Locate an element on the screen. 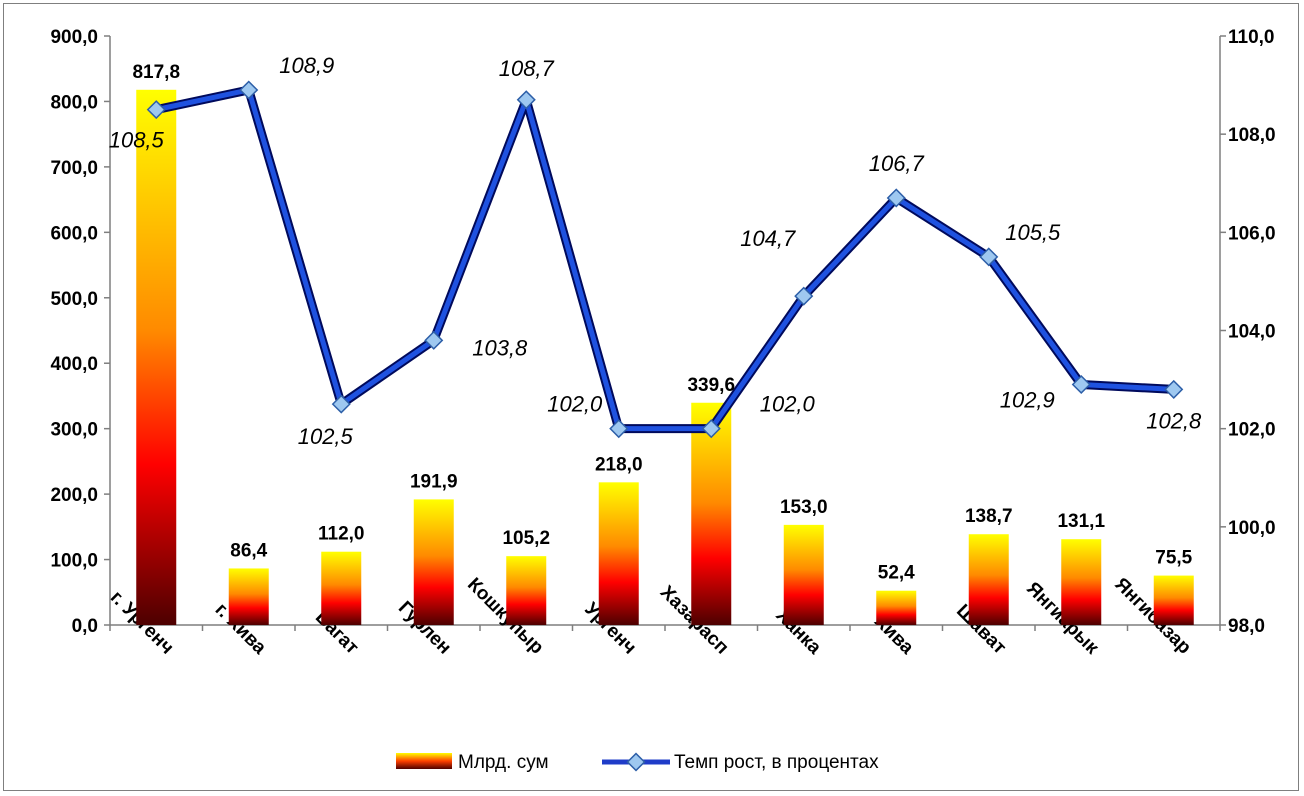 The width and height of the screenshot is (1304, 796). bar-value-label: 153,0 is located at coordinates (804, 507).